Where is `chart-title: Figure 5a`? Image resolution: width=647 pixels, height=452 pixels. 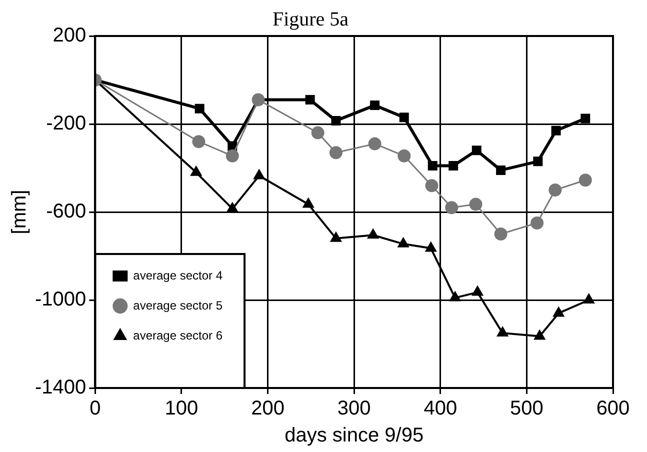
chart-title: Figure 5a is located at coordinates (310, 19).